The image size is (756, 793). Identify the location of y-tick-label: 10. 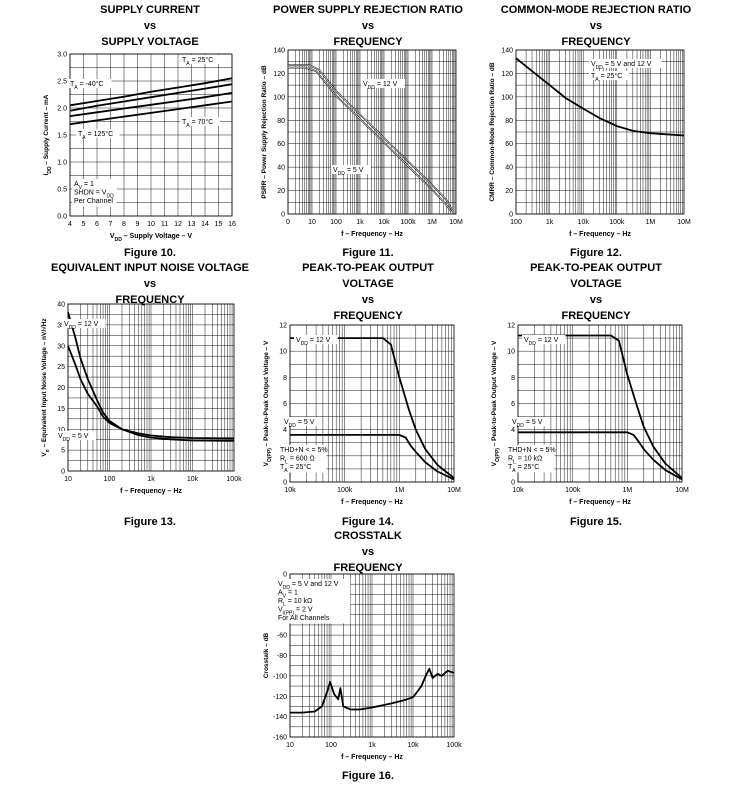
(283, 352).